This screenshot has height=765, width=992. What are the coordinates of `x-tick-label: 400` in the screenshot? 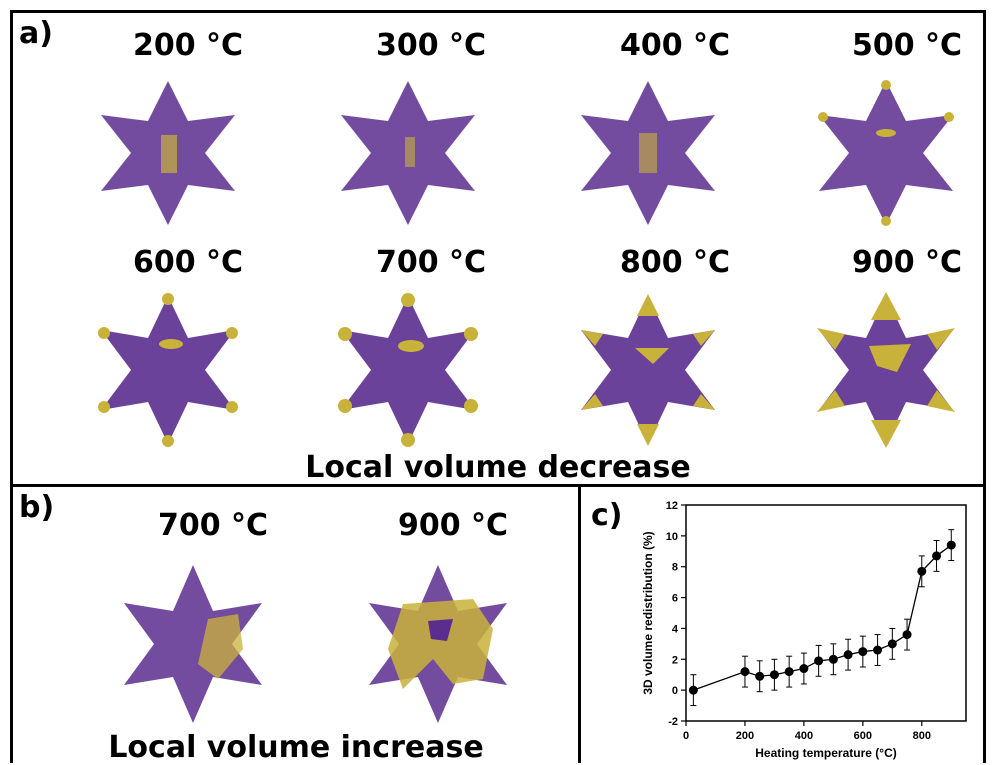 It's located at (804, 736).